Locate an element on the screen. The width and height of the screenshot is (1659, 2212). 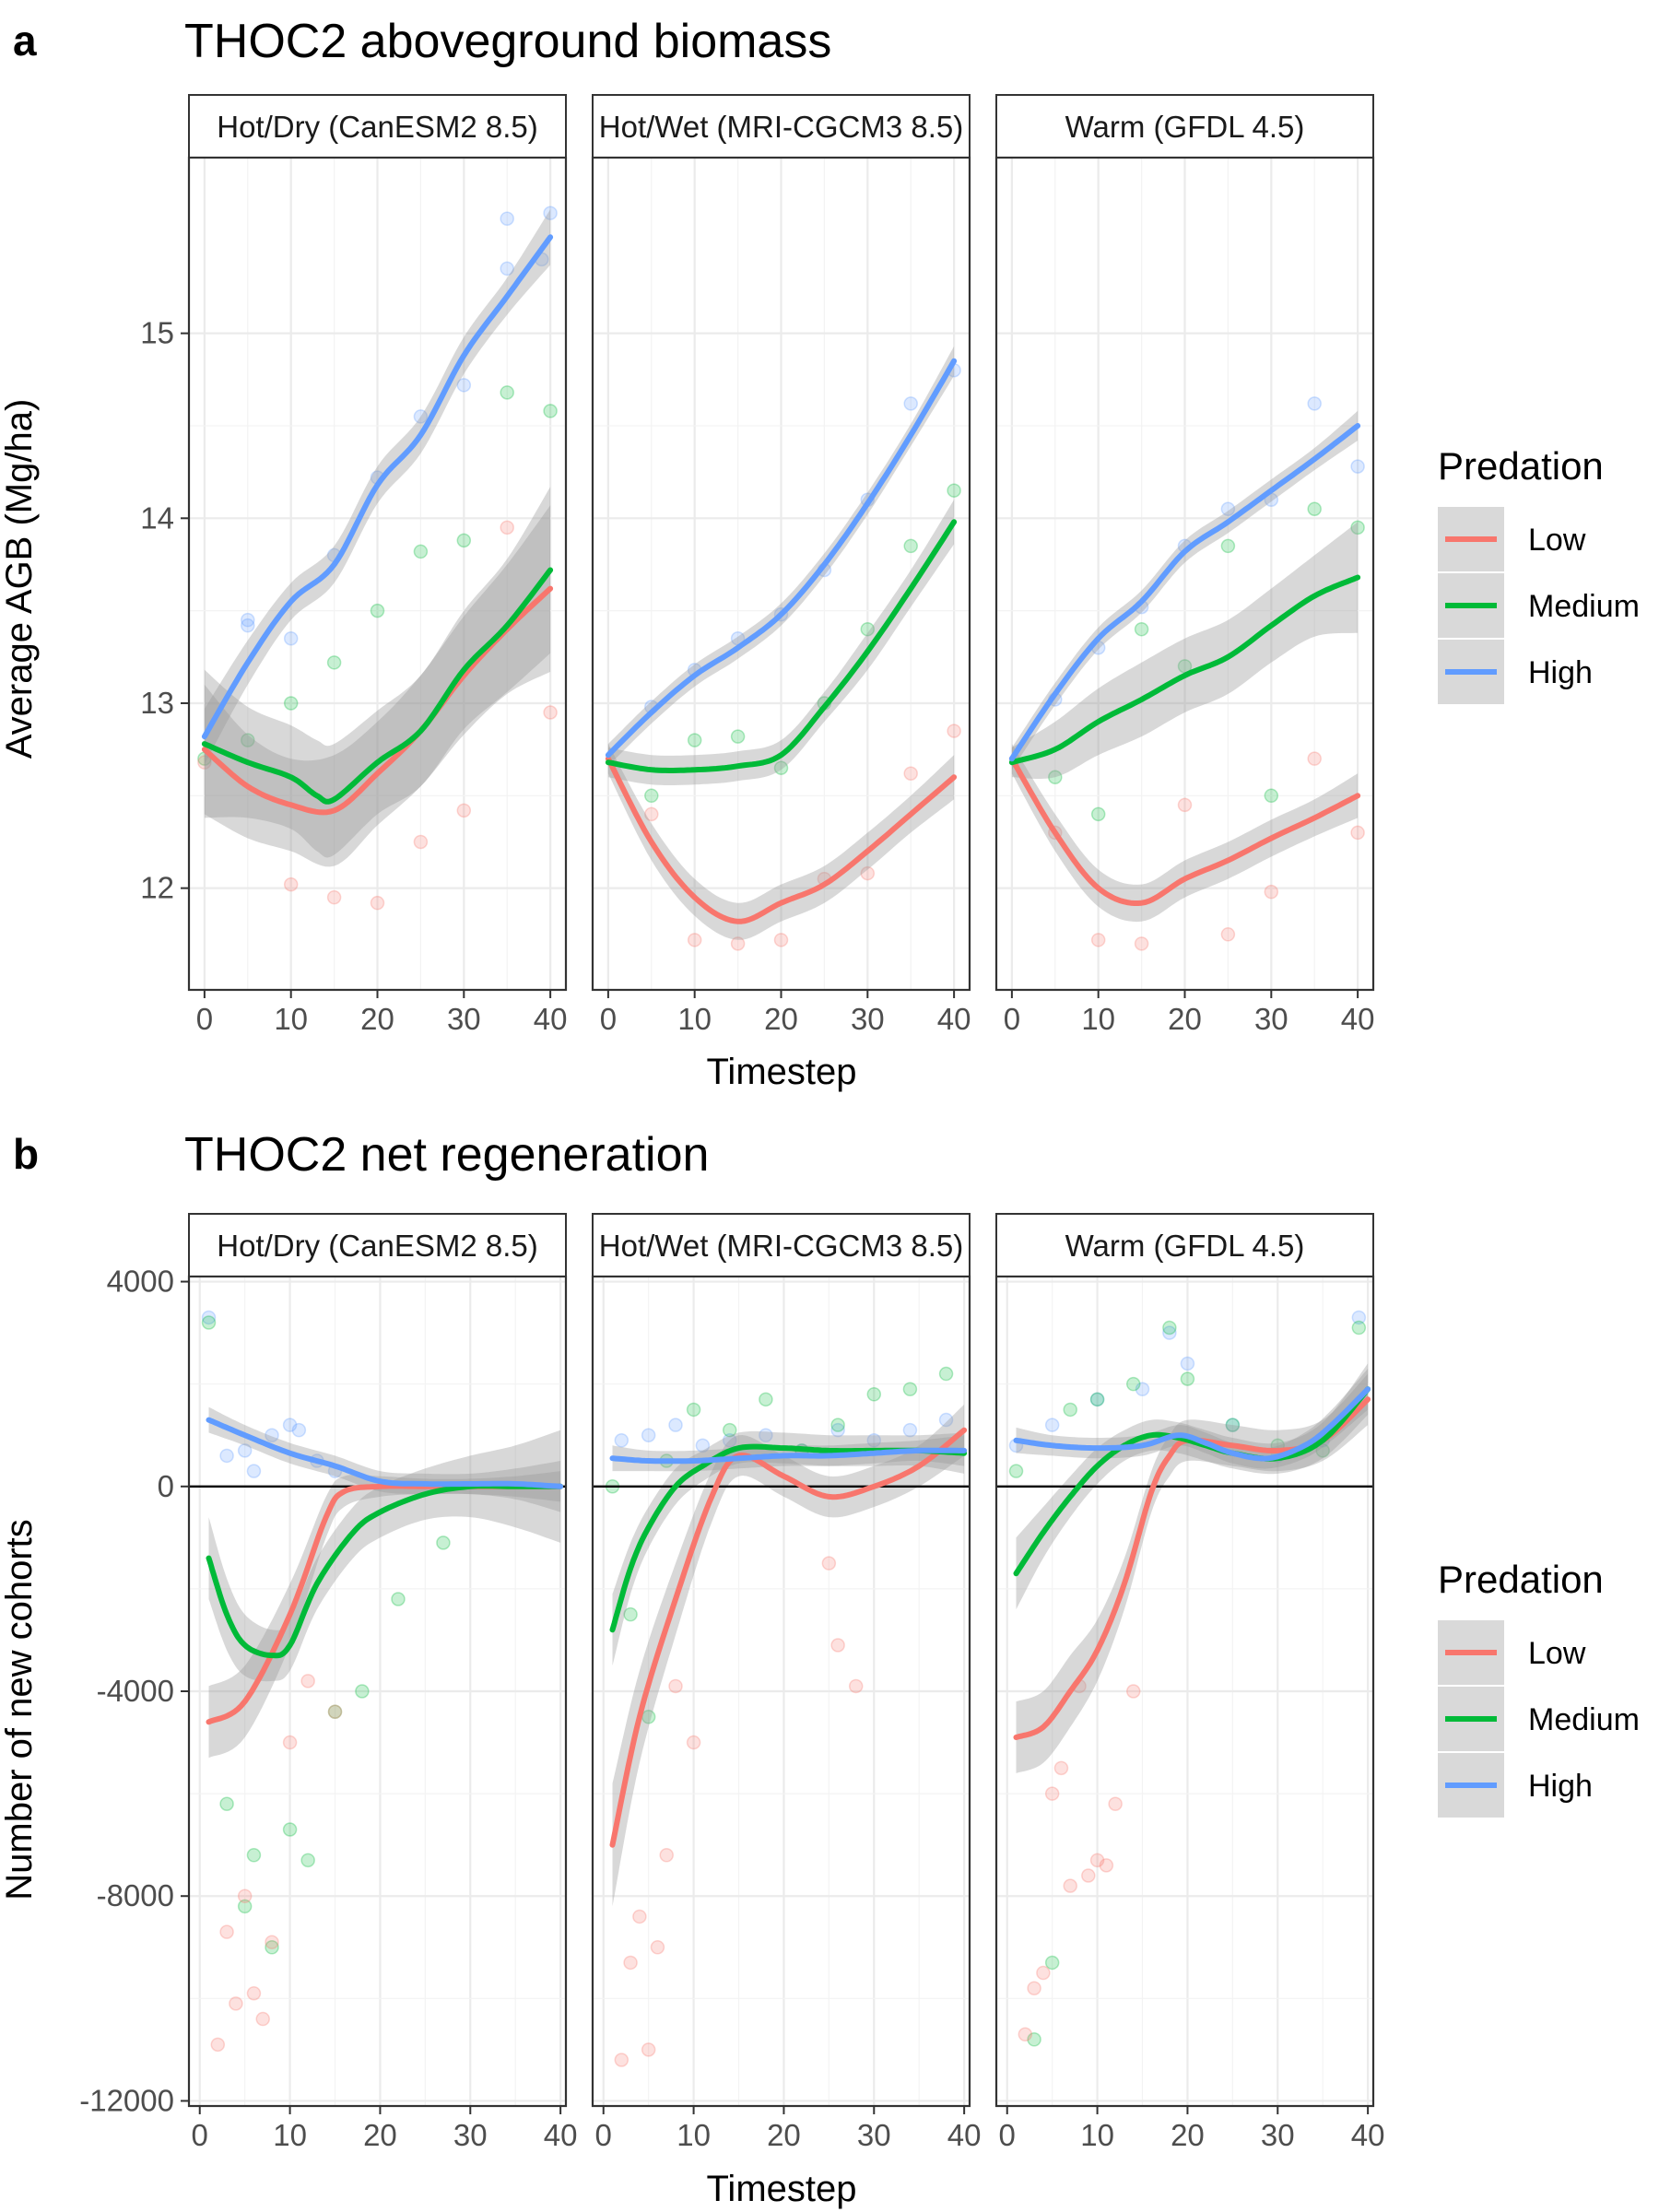
facet-panel: Hot/Wet (MRI-CGCM3 8.5) 0 10 20 30 40 is located at coordinates (781, 565).